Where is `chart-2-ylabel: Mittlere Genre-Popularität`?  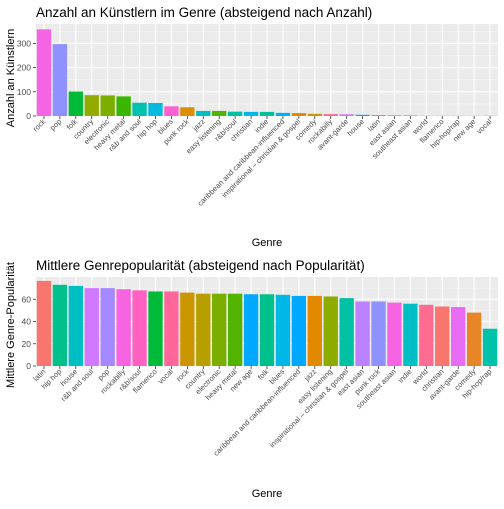 chart-2-ylabel: Mittlere Genre-Popularität is located at coordinates (11, 325).